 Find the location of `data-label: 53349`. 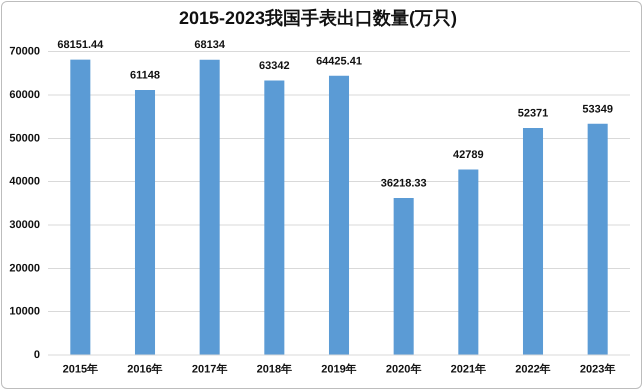

data-label: 53349 is located at coordinates (597, 109).